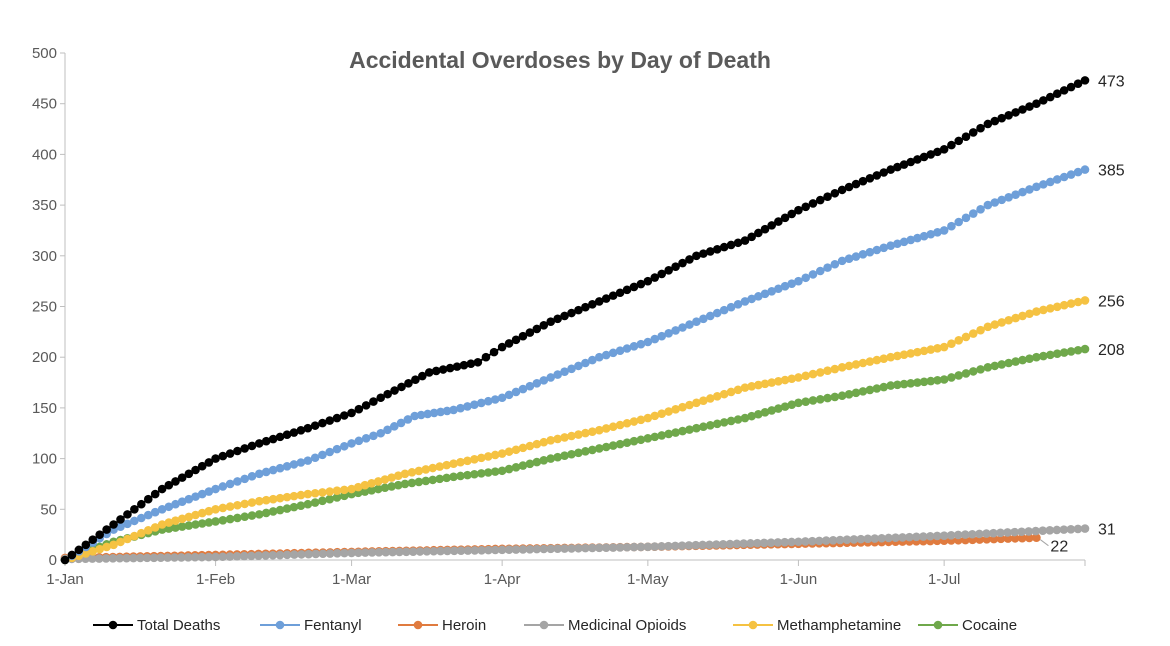  What do you see at coordinates (502, 579) in the screenshot?
I see `x-tick-label: 1-Apr` at bounding box center [502, 579].